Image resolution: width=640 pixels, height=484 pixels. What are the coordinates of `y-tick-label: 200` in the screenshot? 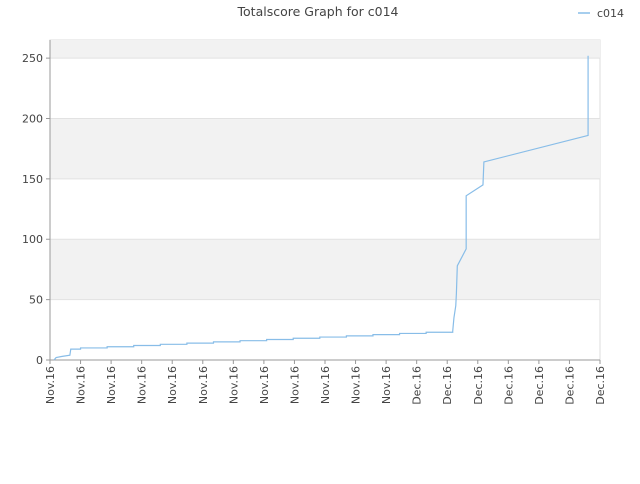 It's located at (32, 118).